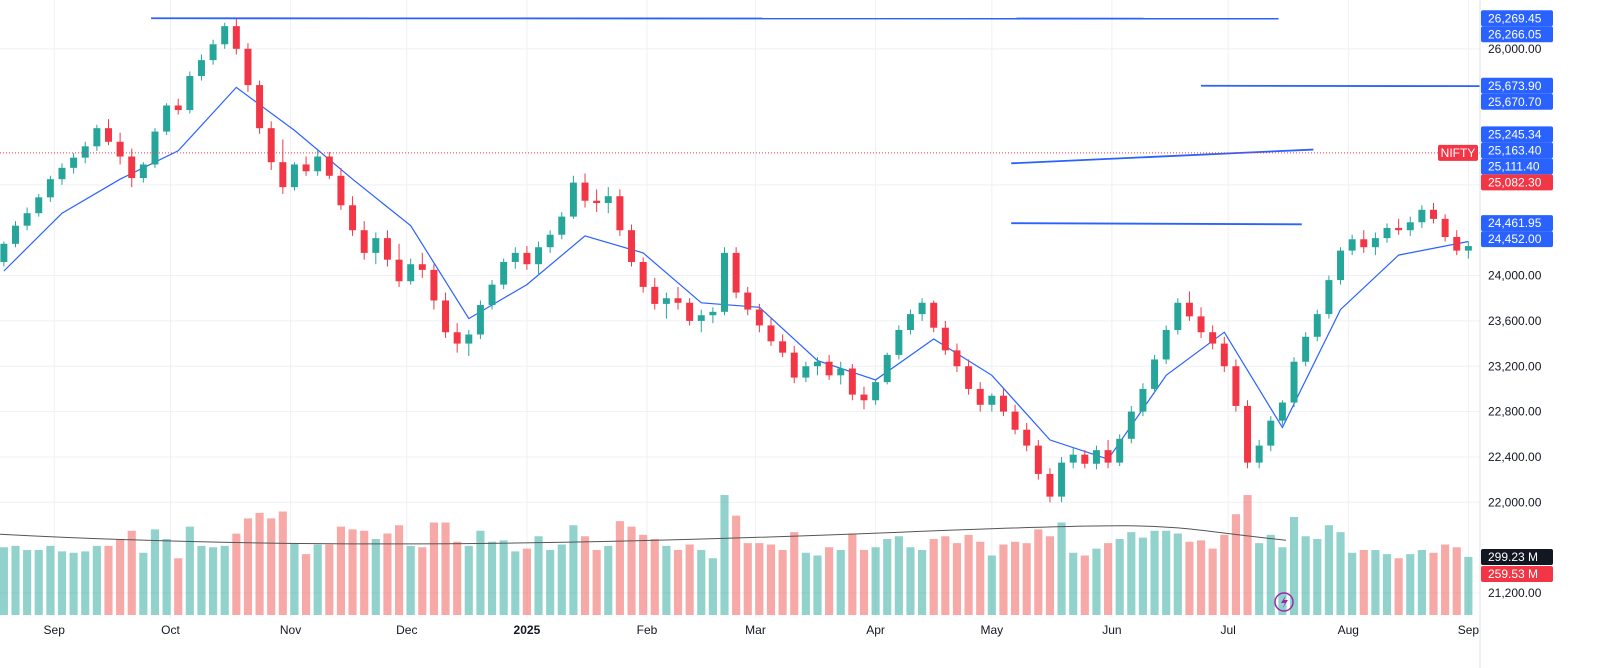 The image size is (1603, 668). Describe the element at coordinates (1515, 34) in the screenshot. I see `svg-text: 26,266.05` at that location.